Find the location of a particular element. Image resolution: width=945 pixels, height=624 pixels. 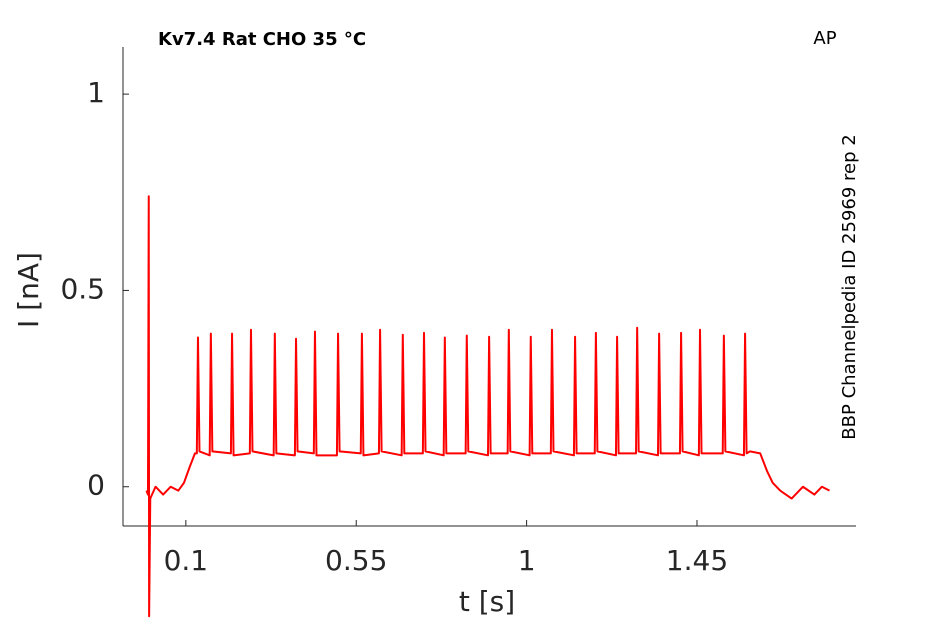

annotation: BBP Channelpedia ID 25969 rep 2 is located at coordinates (849, 286).